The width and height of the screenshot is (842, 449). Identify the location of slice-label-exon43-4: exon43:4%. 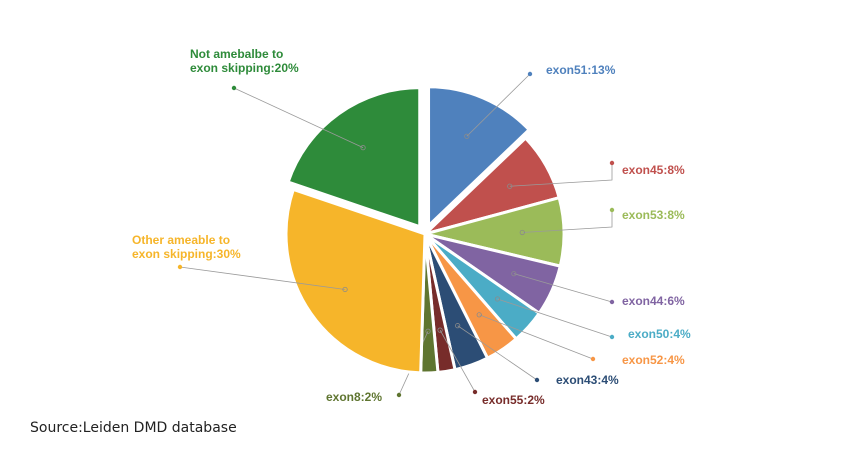
(587, 380).